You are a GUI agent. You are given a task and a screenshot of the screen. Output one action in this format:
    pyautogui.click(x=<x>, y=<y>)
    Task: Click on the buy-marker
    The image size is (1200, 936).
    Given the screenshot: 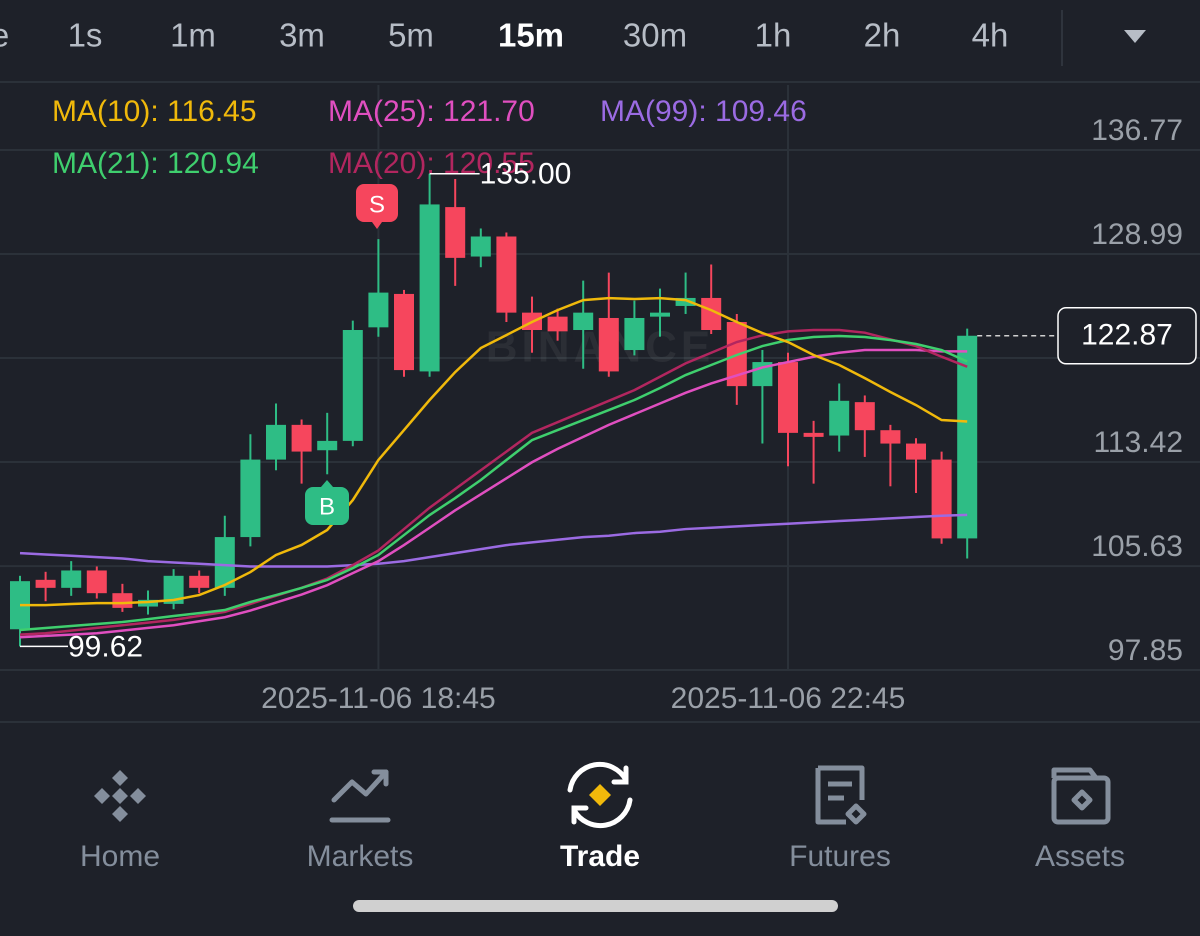 What is the action you would take?
    pyautogui.click(x=327, y=502)
    